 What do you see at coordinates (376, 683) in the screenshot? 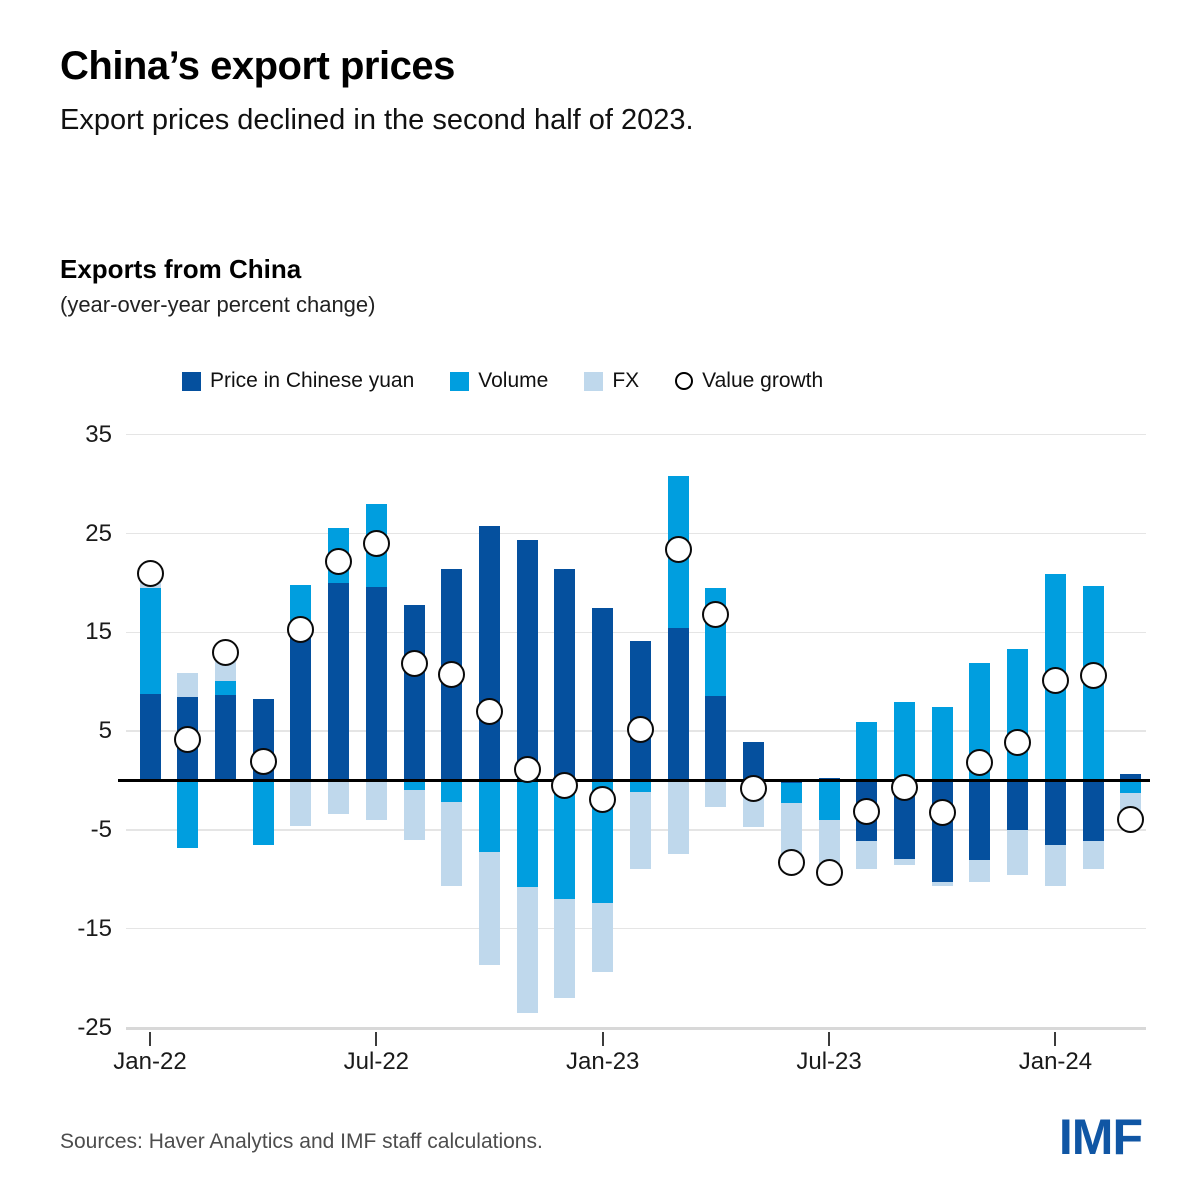
I see `bar-segment-Jul-22-price` at bounding box center [376, 683].